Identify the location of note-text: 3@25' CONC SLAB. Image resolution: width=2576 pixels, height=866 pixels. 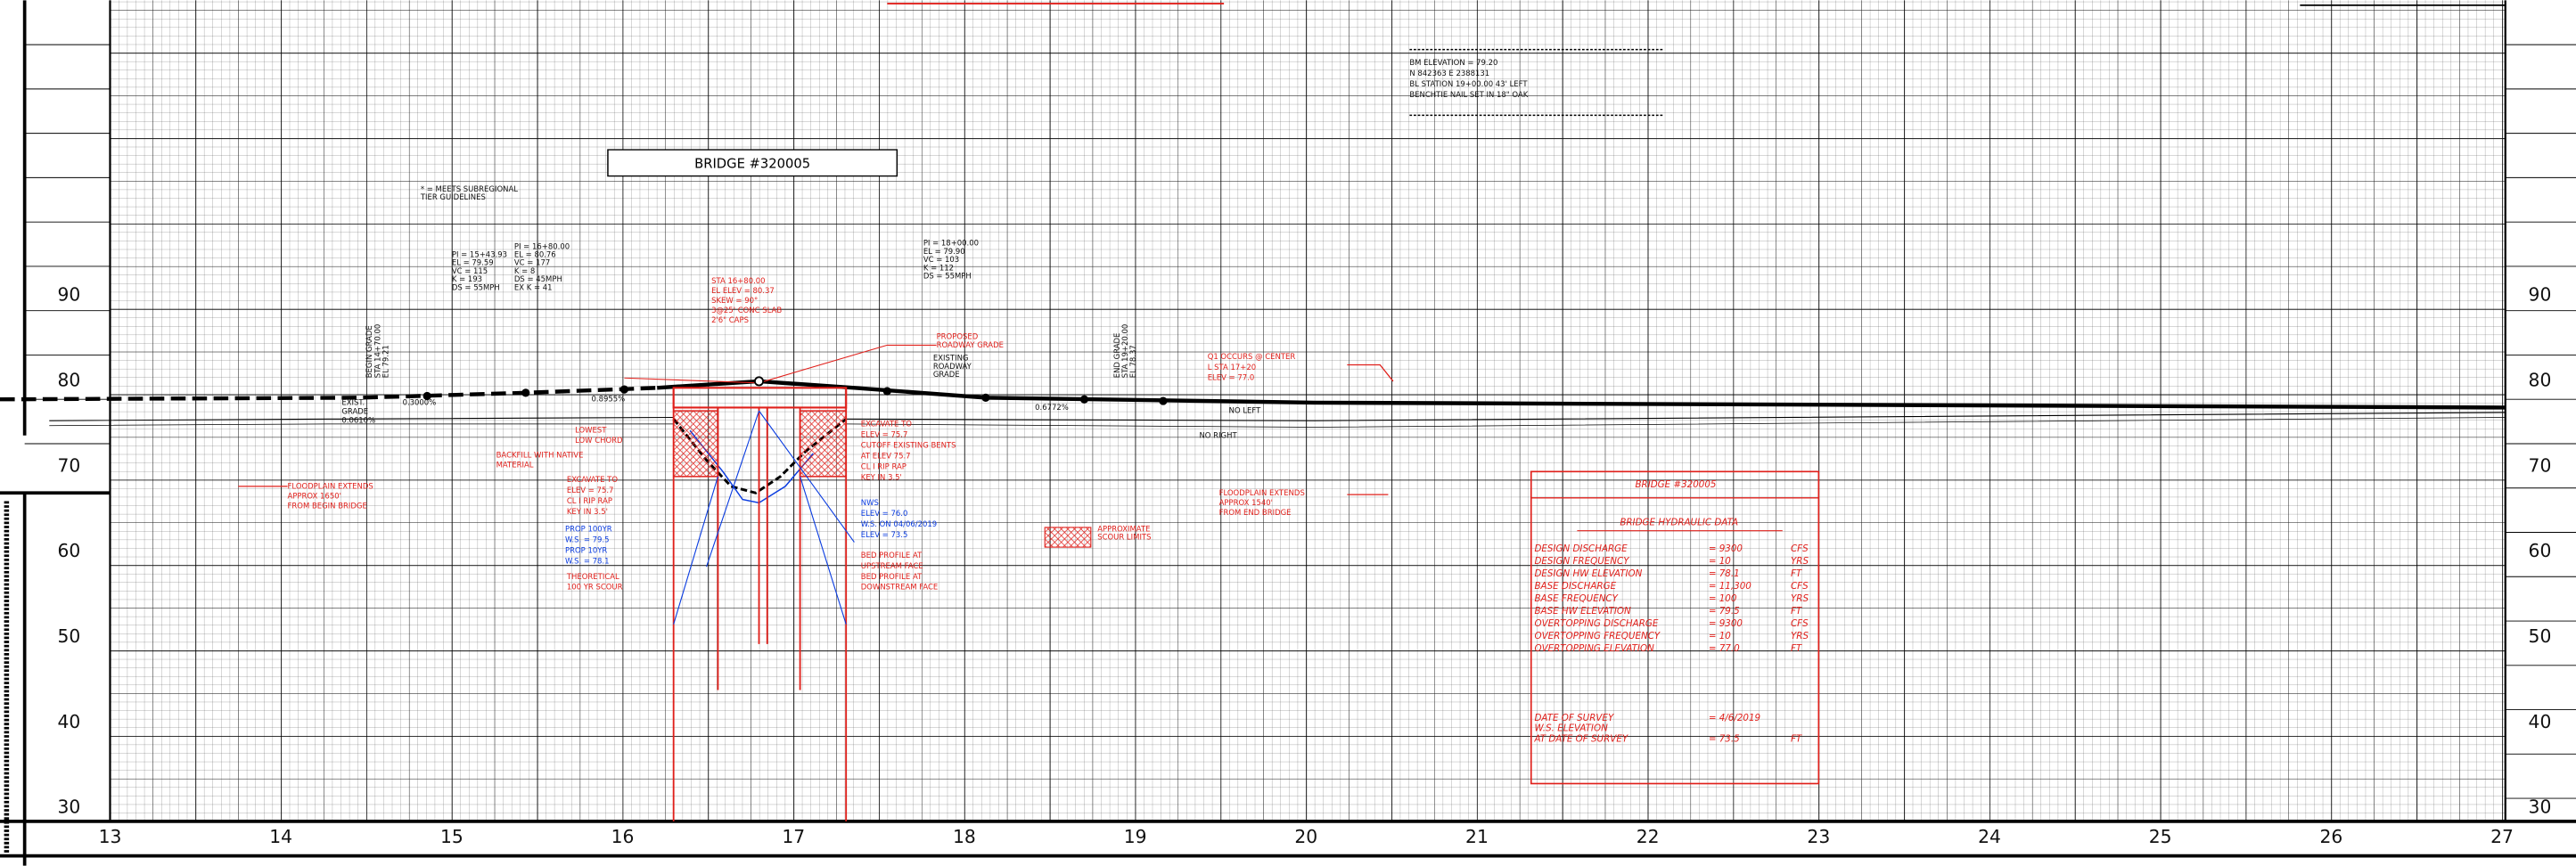
(746, 310).